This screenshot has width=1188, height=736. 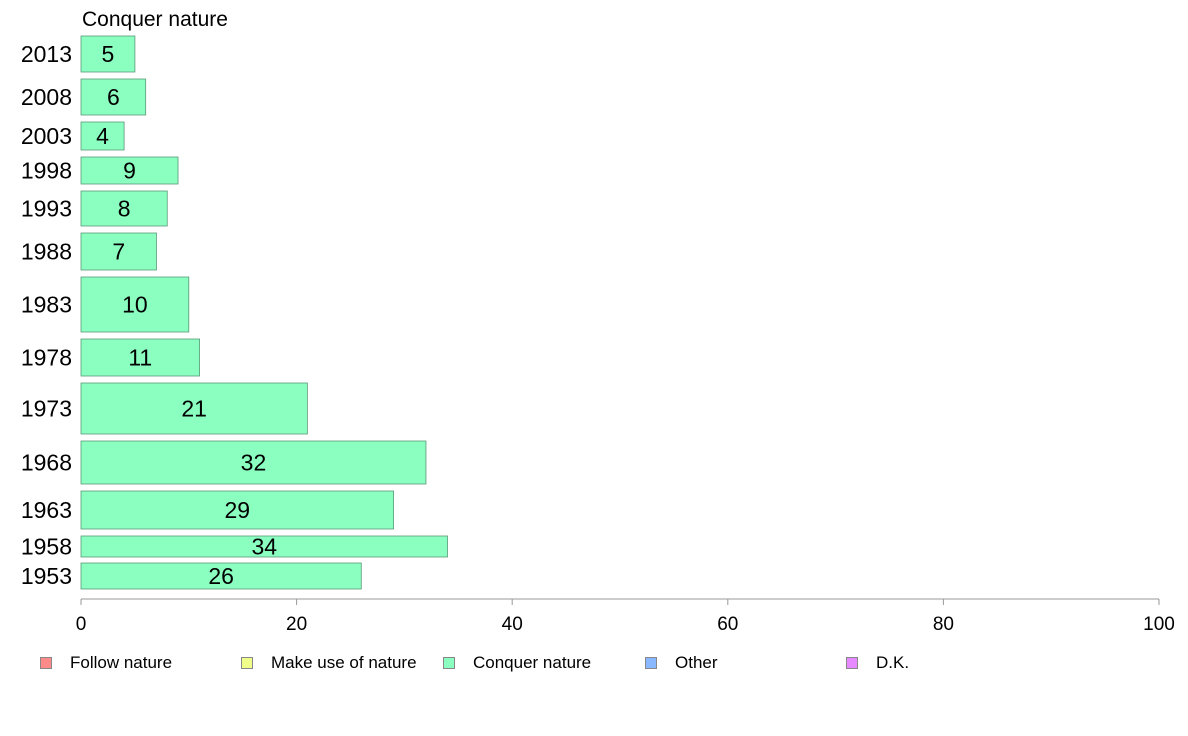 I want to click on bar-value-label: 29, so click(x=238, y=510).